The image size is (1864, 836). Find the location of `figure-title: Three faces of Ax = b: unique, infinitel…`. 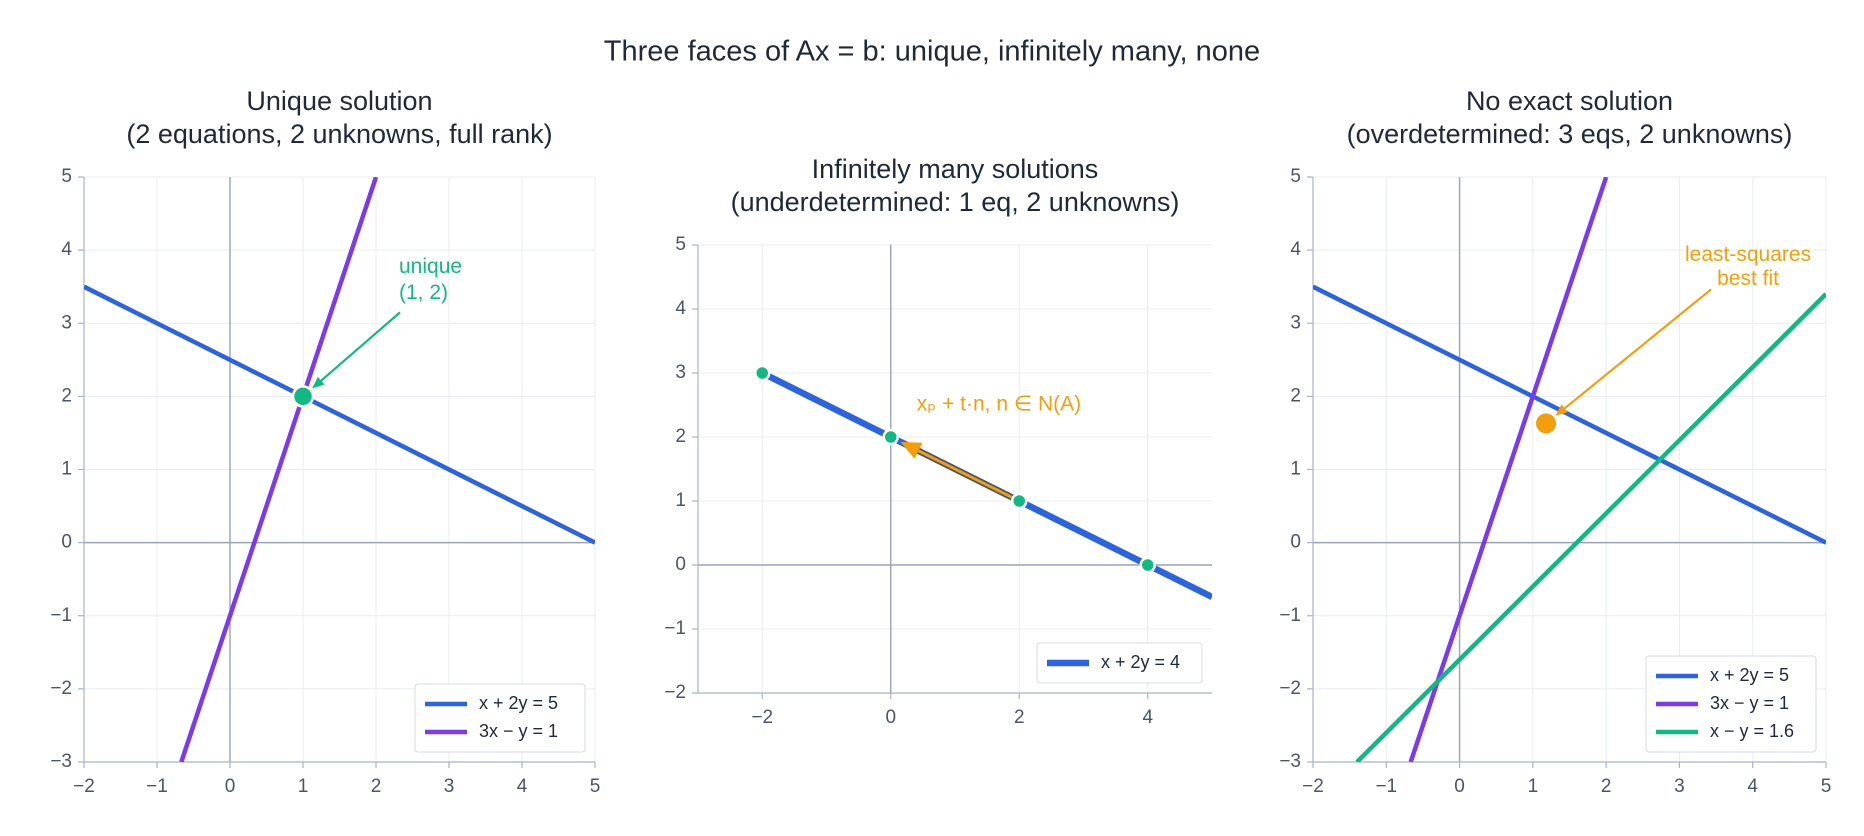

figure-title: Three faces of Ax = b: unique, infinitel… is located at coordinates (932, 52).